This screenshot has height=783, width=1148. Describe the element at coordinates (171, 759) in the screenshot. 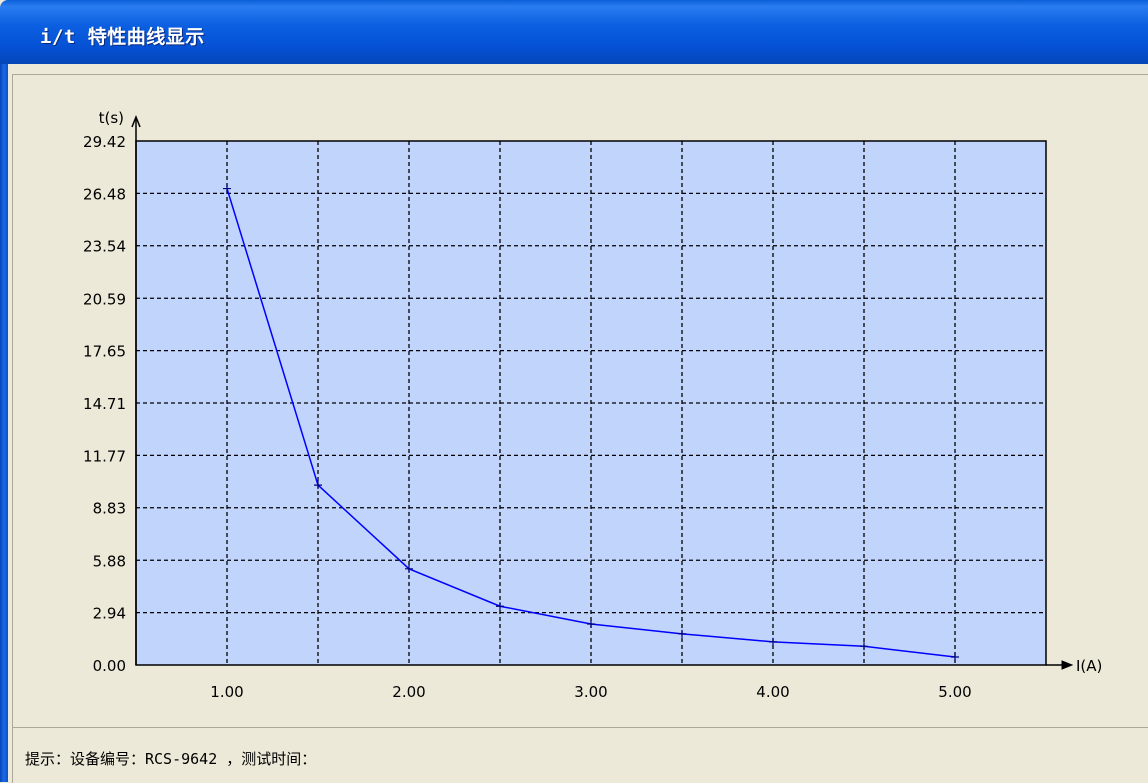

I see `status-message: 提示：设备编号：RCS-9642 ，测试时间：` at that location.